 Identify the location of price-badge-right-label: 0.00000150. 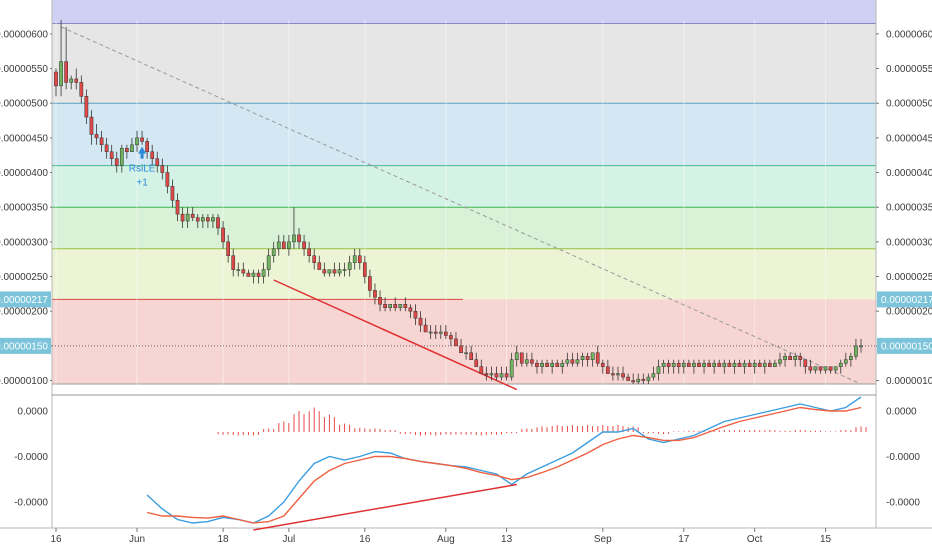
(906, 346).